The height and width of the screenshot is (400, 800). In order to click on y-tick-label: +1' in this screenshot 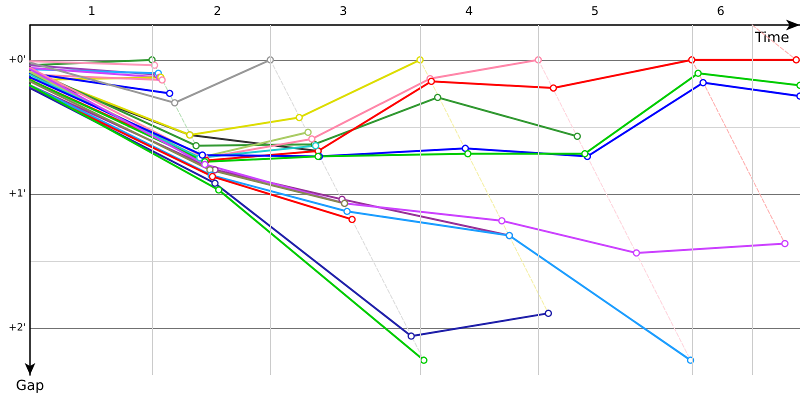, I will do `click(17, 194)`.